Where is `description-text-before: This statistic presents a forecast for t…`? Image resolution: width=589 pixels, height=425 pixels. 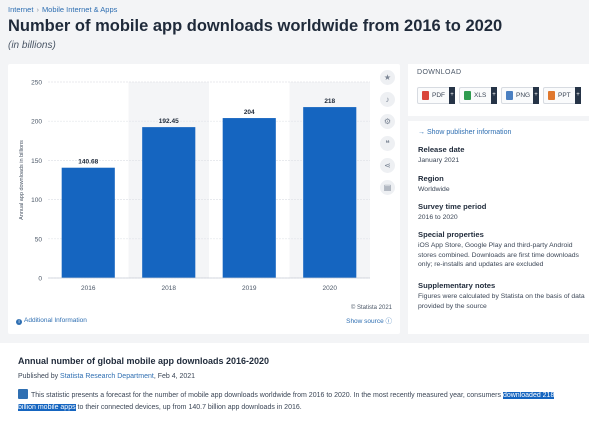
description-text-before: This statistic presents a forecast for t… is located at coordinates (266, 395).